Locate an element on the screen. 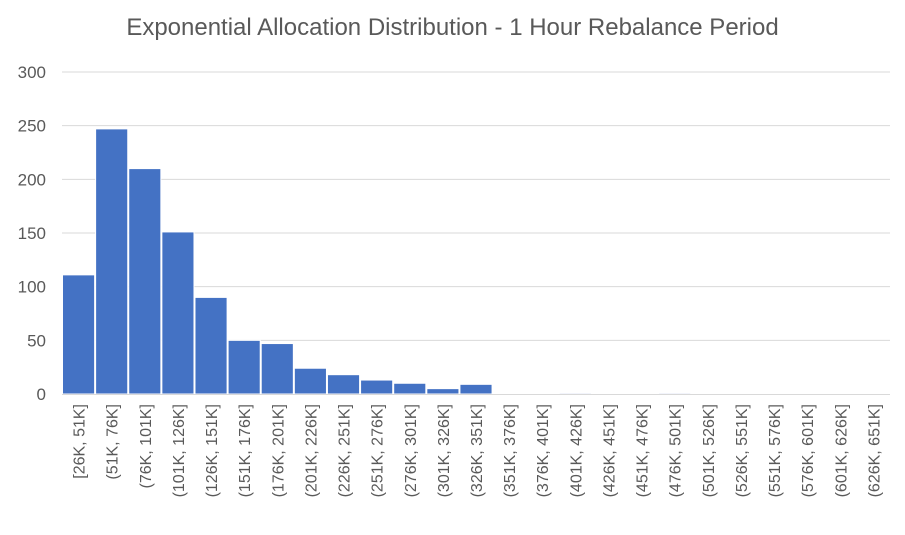  x-tick-label: (276K, 301K] is located at coordinates (411, 450).